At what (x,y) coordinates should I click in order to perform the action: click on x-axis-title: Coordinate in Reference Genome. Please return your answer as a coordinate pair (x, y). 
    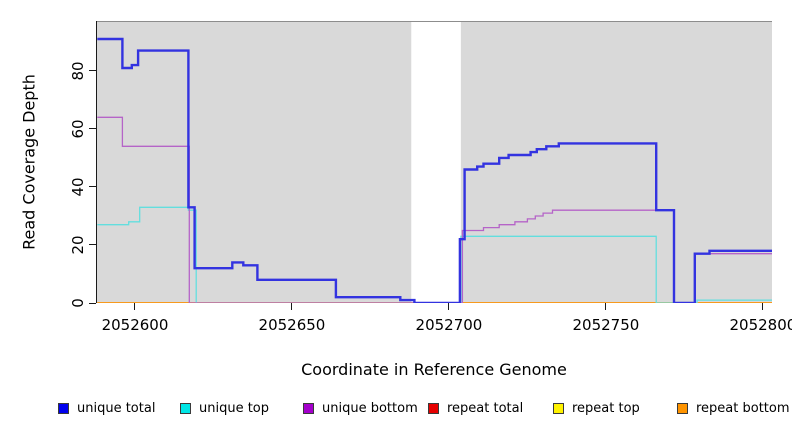
    Looking at the image, I should click on (434, 369).